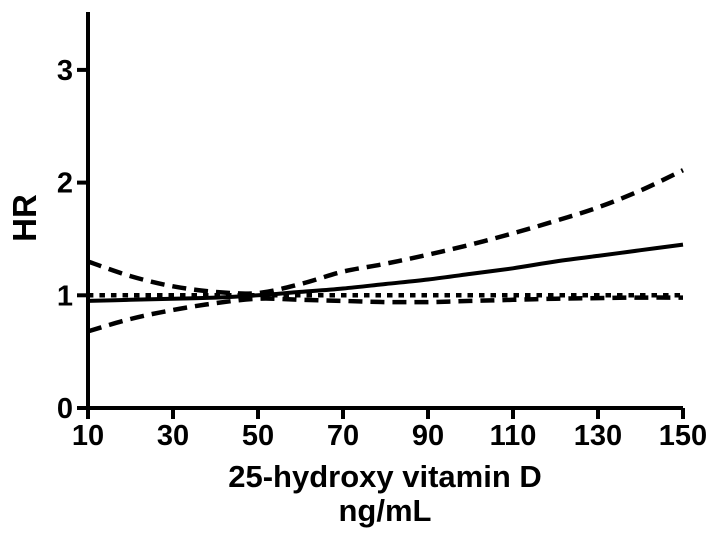 This screenshot has width=725, height=539. Describe the element at coordinates (343, 436) in the screenshot. I see `x-tick-label: 70` at that location.